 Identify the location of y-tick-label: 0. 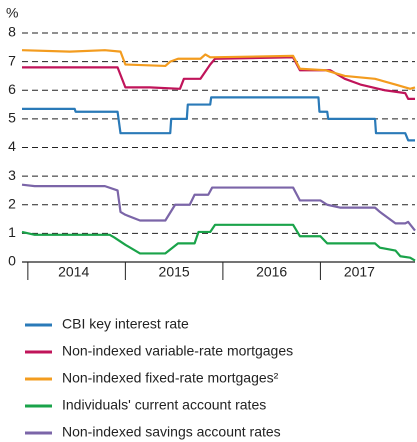
(12, 261).